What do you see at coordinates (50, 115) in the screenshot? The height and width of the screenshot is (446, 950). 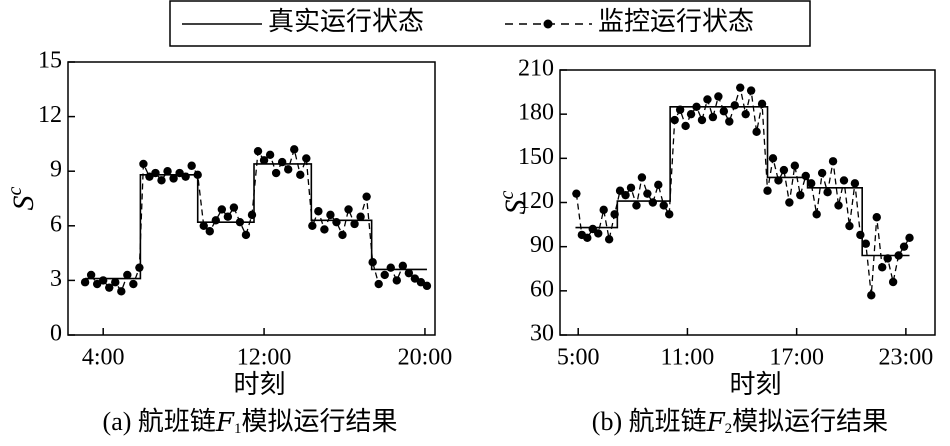 I see `y-tick-label: 12` at bounding box center [50, 115].